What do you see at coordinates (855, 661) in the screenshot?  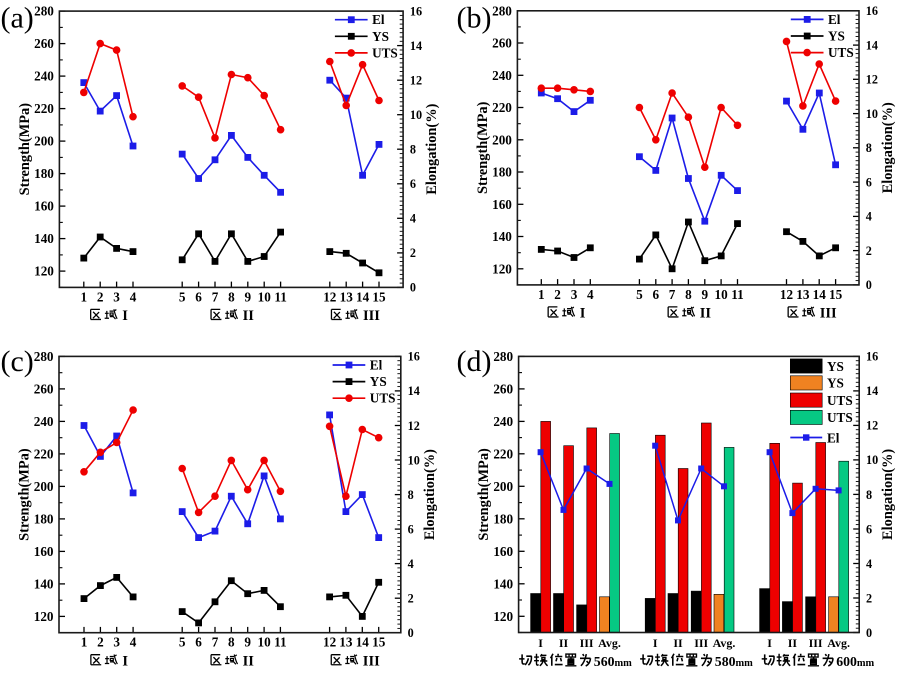 I see `svg-text: 600mm` at bounding box center [855, 661].